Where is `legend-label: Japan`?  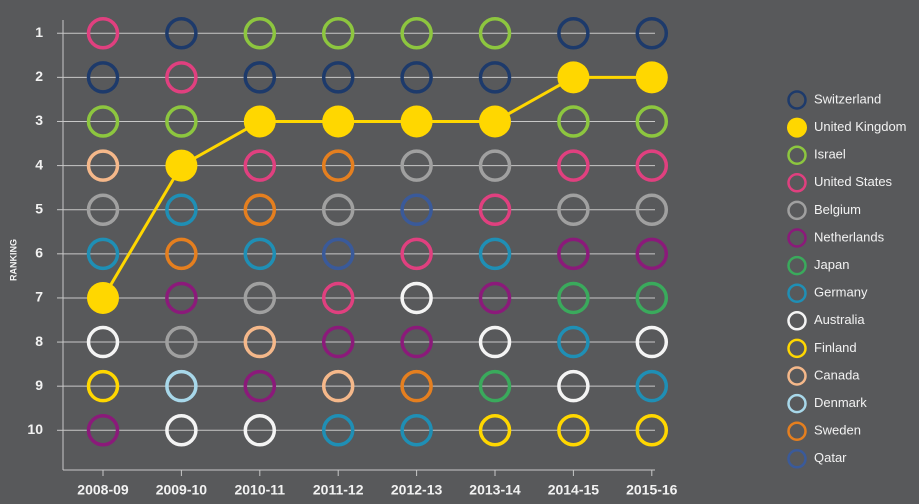 legend-label: Japan is located at coordinates (831, 264).